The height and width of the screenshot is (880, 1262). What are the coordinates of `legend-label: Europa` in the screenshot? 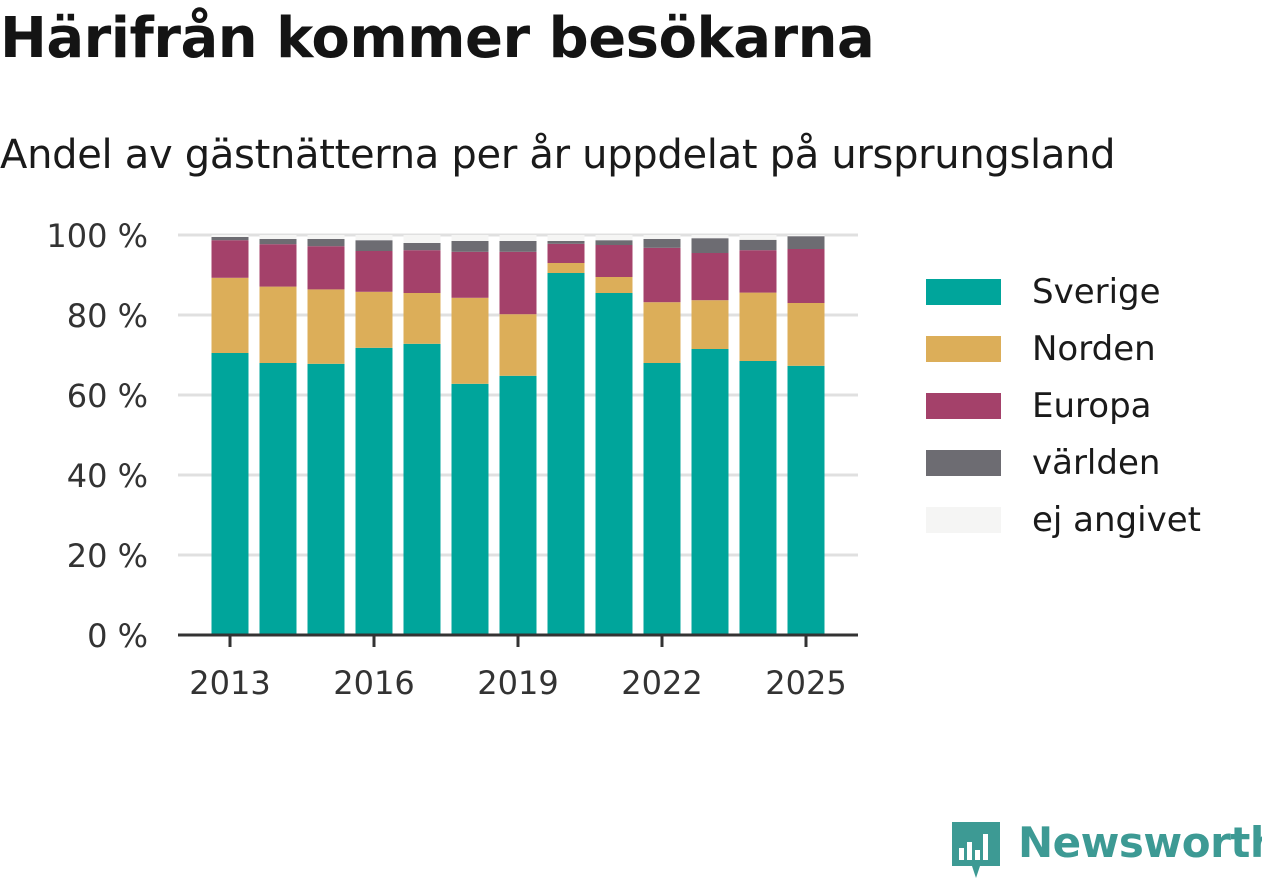 It's located at (1092, 406).